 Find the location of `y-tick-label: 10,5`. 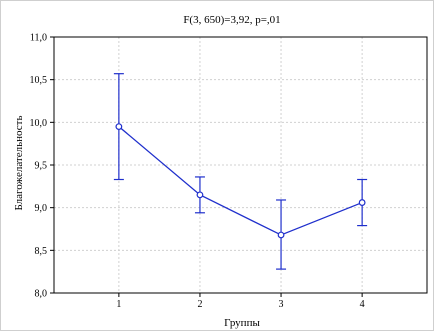

y-tick-label: 10,5 is located at coordinates (39, 80).